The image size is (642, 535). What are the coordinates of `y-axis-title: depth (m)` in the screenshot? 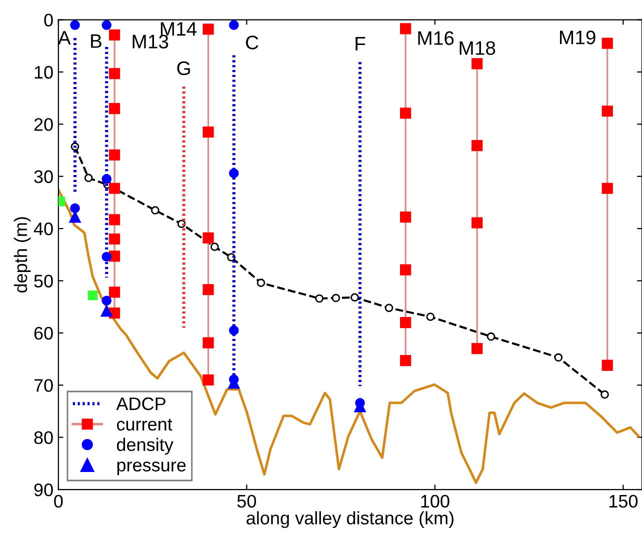 It's located at (22, 255).